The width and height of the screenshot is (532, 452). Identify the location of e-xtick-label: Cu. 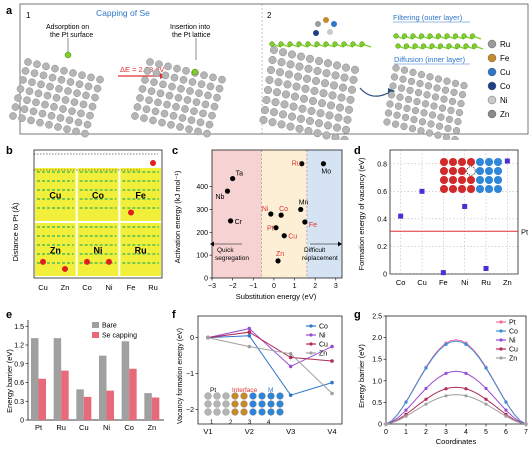
(84, 427).